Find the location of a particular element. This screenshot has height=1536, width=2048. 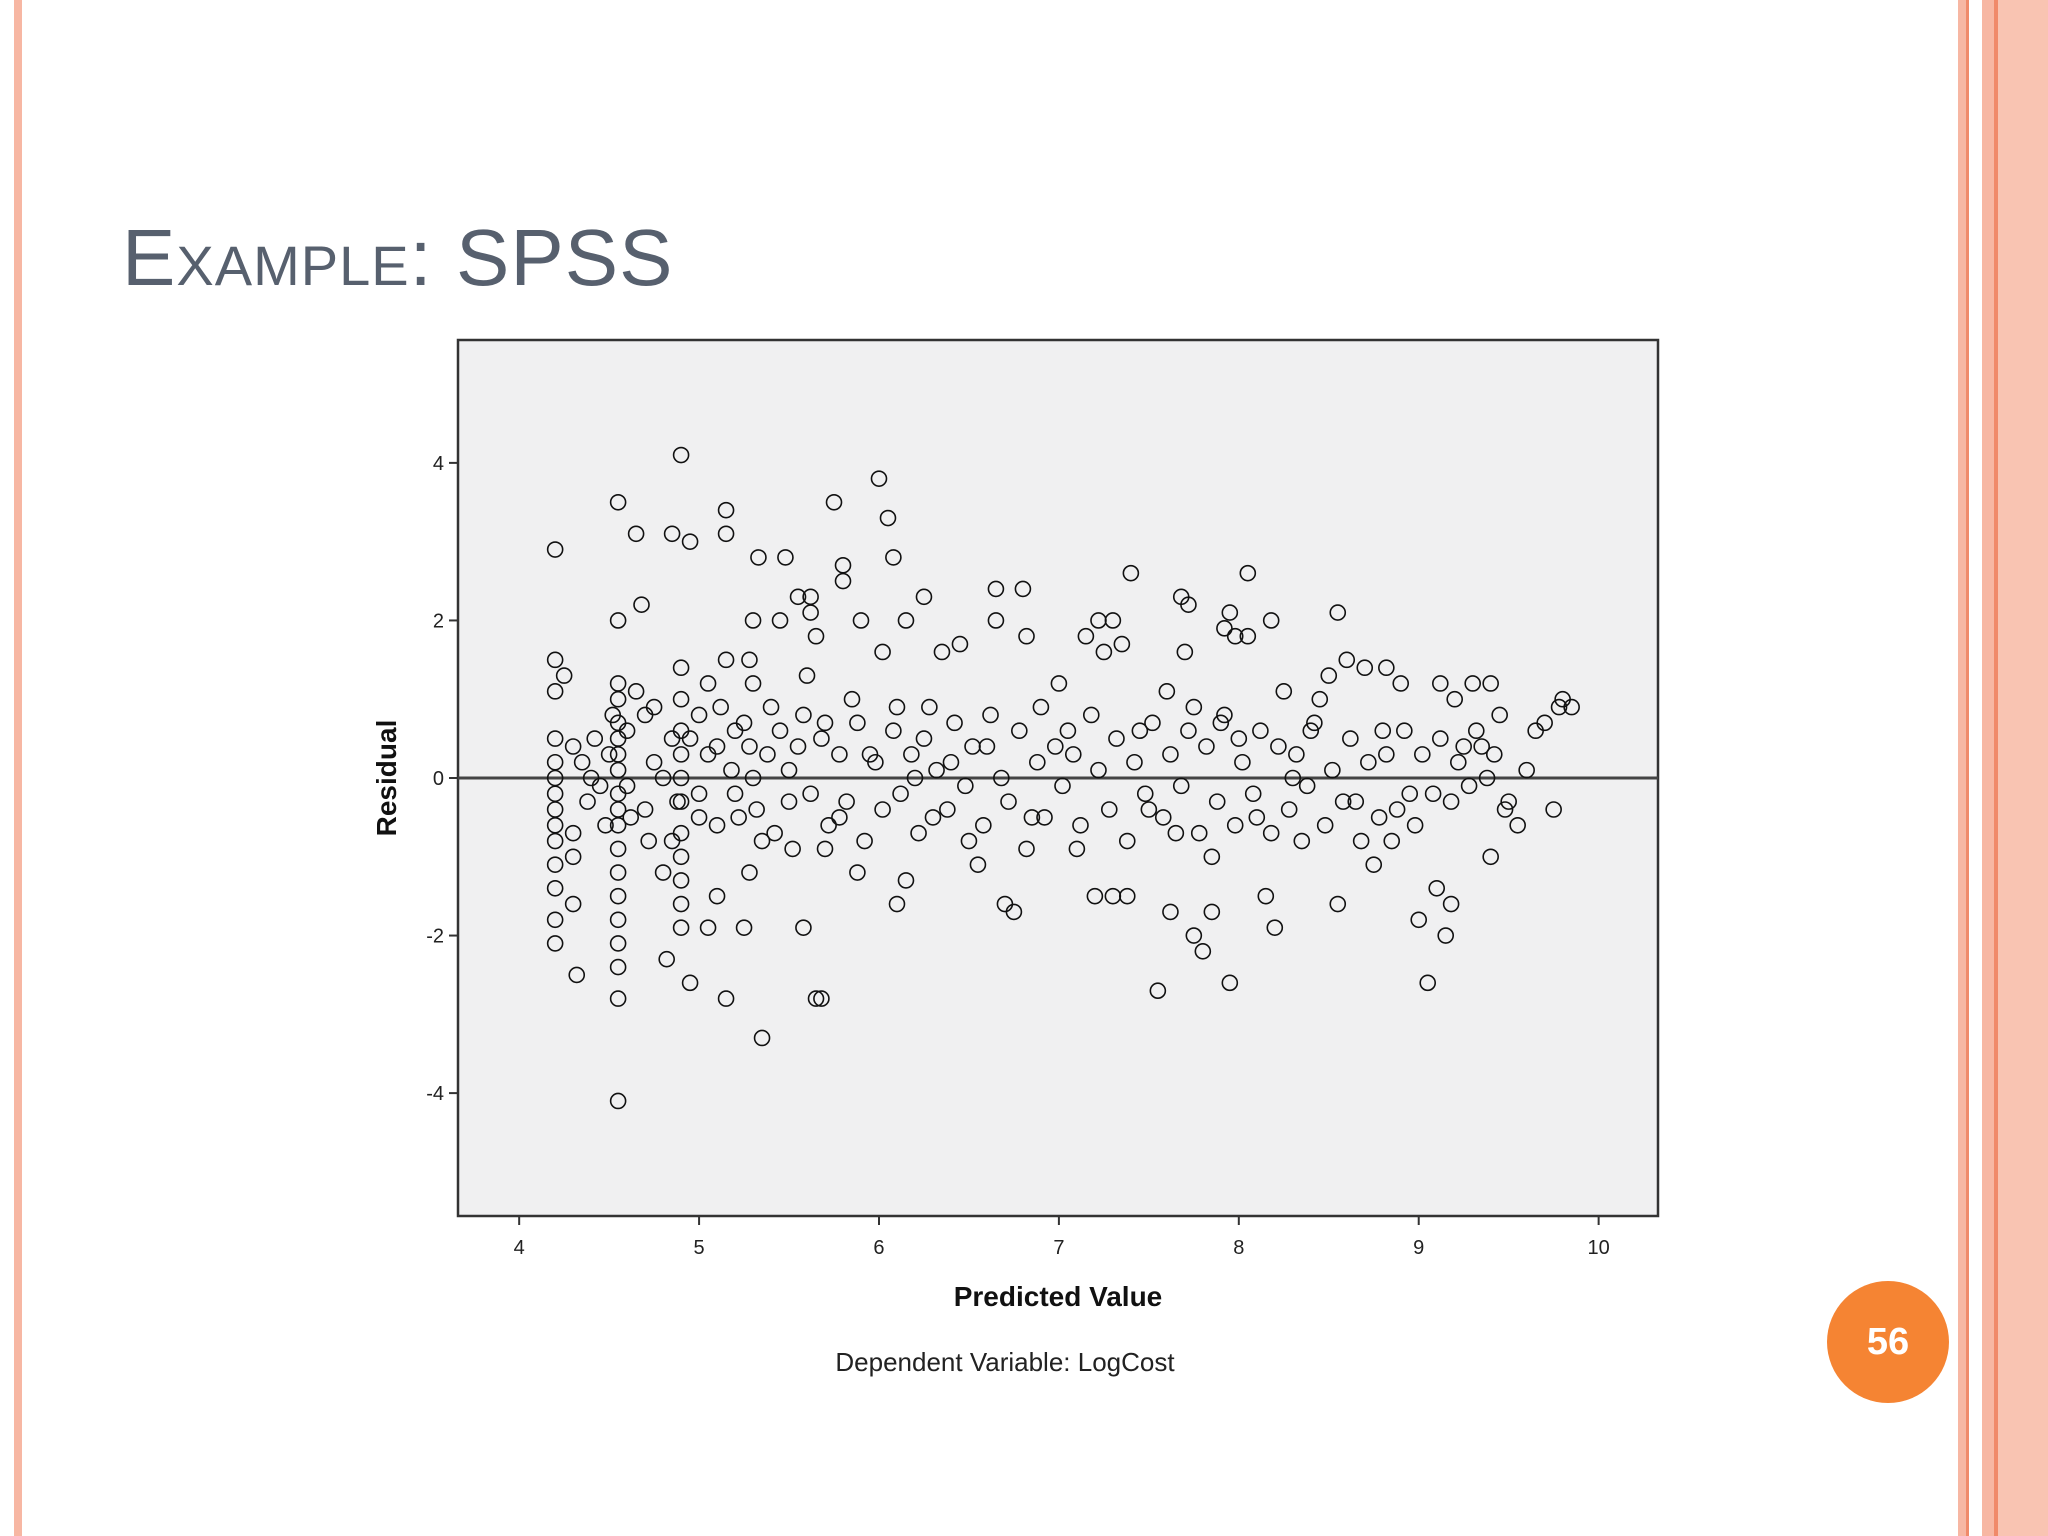

x-axis: 4 5 6 7 8 9 10 is located at coordinates (1062, 1237).